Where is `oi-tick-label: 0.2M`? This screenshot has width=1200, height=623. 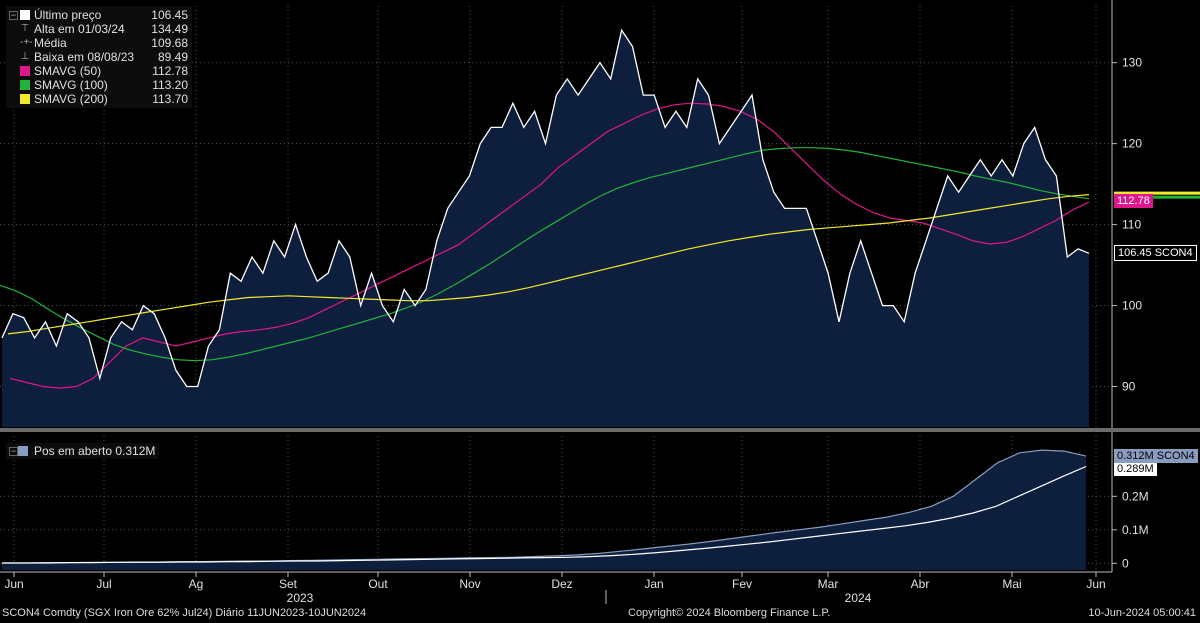 oi-tick-label: 0.2M is located at coordinates (1135, 496).